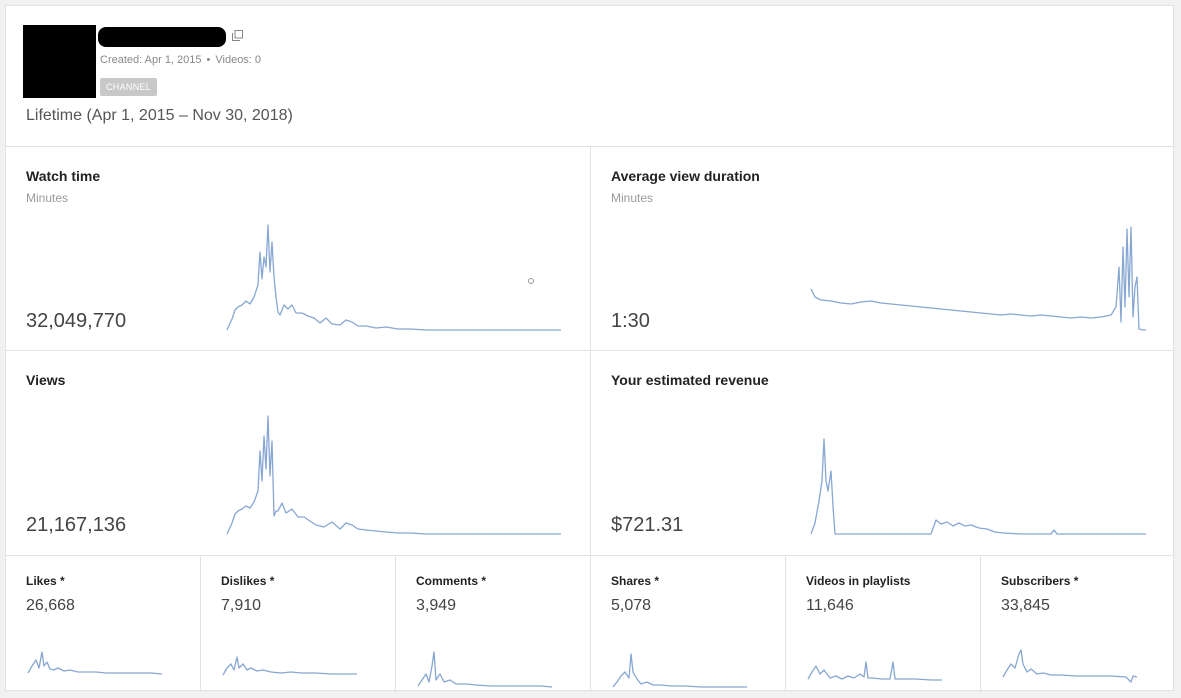 The height and width of the screenshot is (698, 1181). Describe the element at coordinates (1070, 666) in the screenshot. I see `subscribers-sparkline` at that location.